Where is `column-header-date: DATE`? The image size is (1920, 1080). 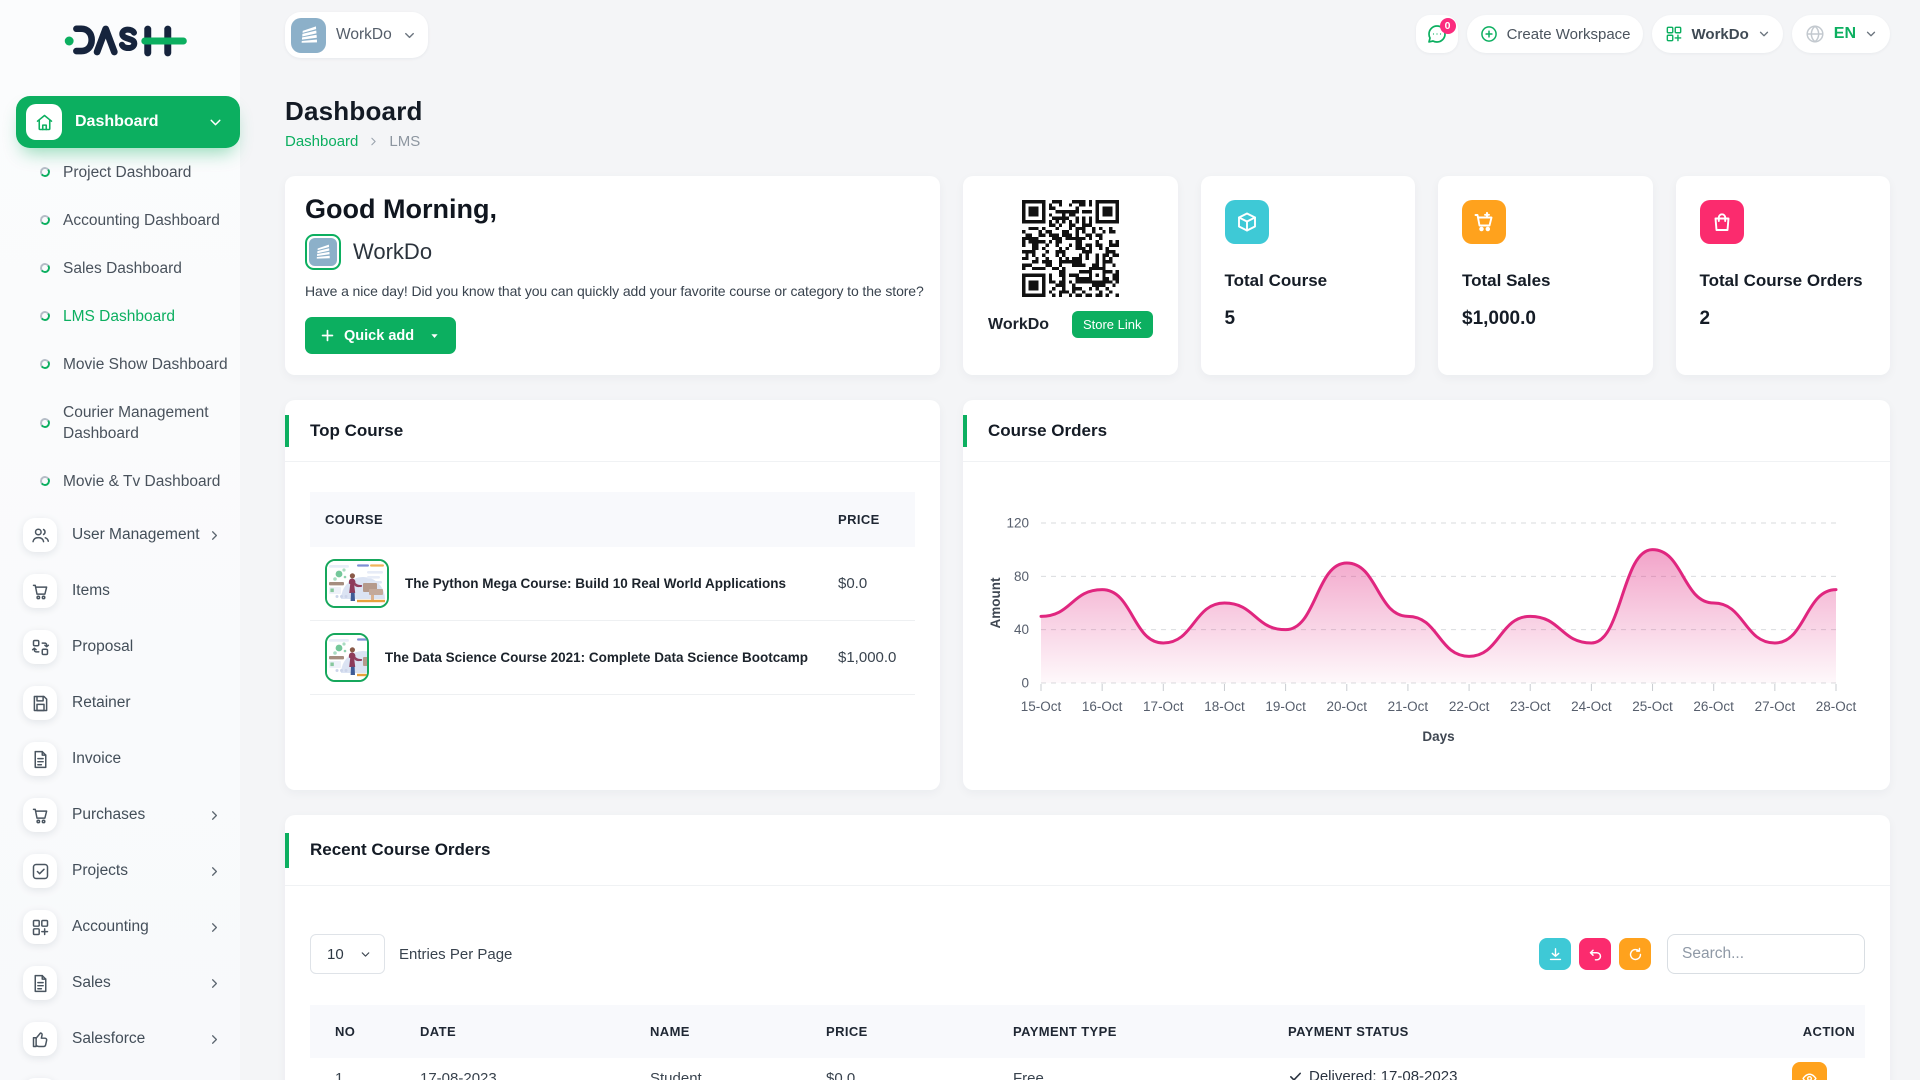 column-header-date: DATE is located at coordinates (510, 1031).